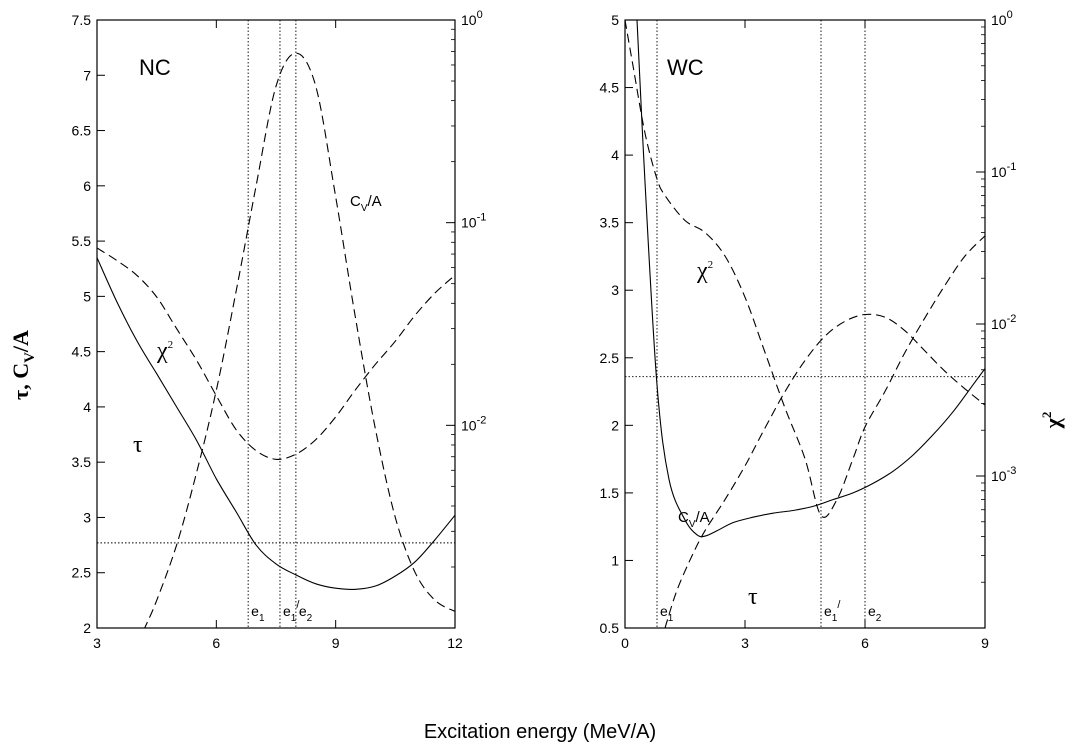  I want to click on x-axis-label: Excitation energy (MeV/A), so click(540, 732).